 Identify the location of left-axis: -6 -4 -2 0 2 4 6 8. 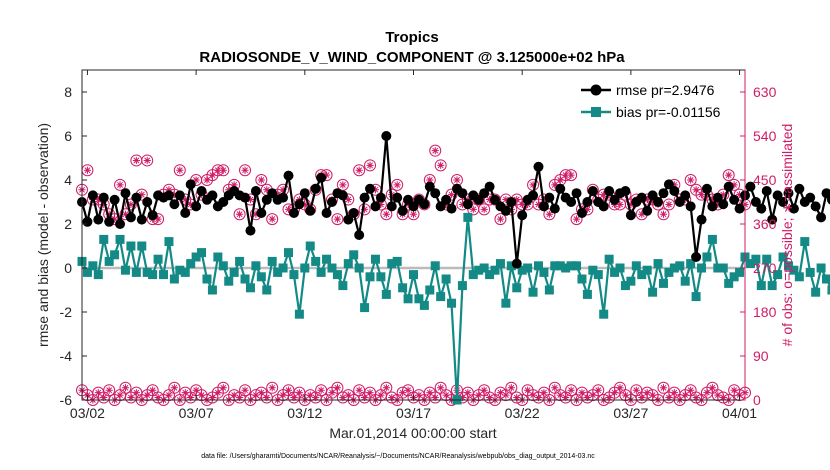
(73, 246).